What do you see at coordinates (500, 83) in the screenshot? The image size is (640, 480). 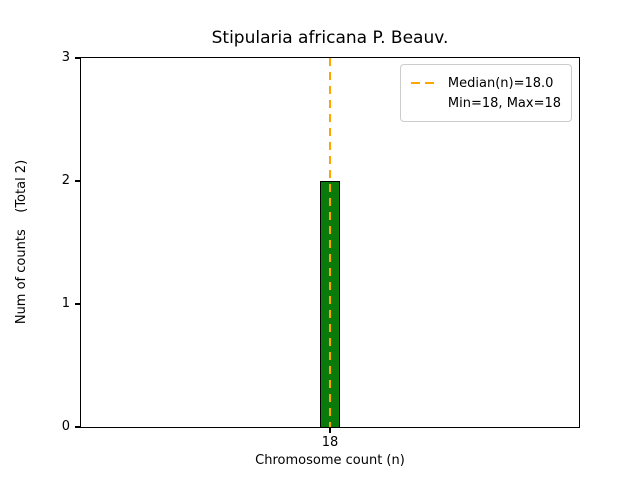 I see `legend-label-median: Median(n)=18.0` at bounding box center [500, 83].